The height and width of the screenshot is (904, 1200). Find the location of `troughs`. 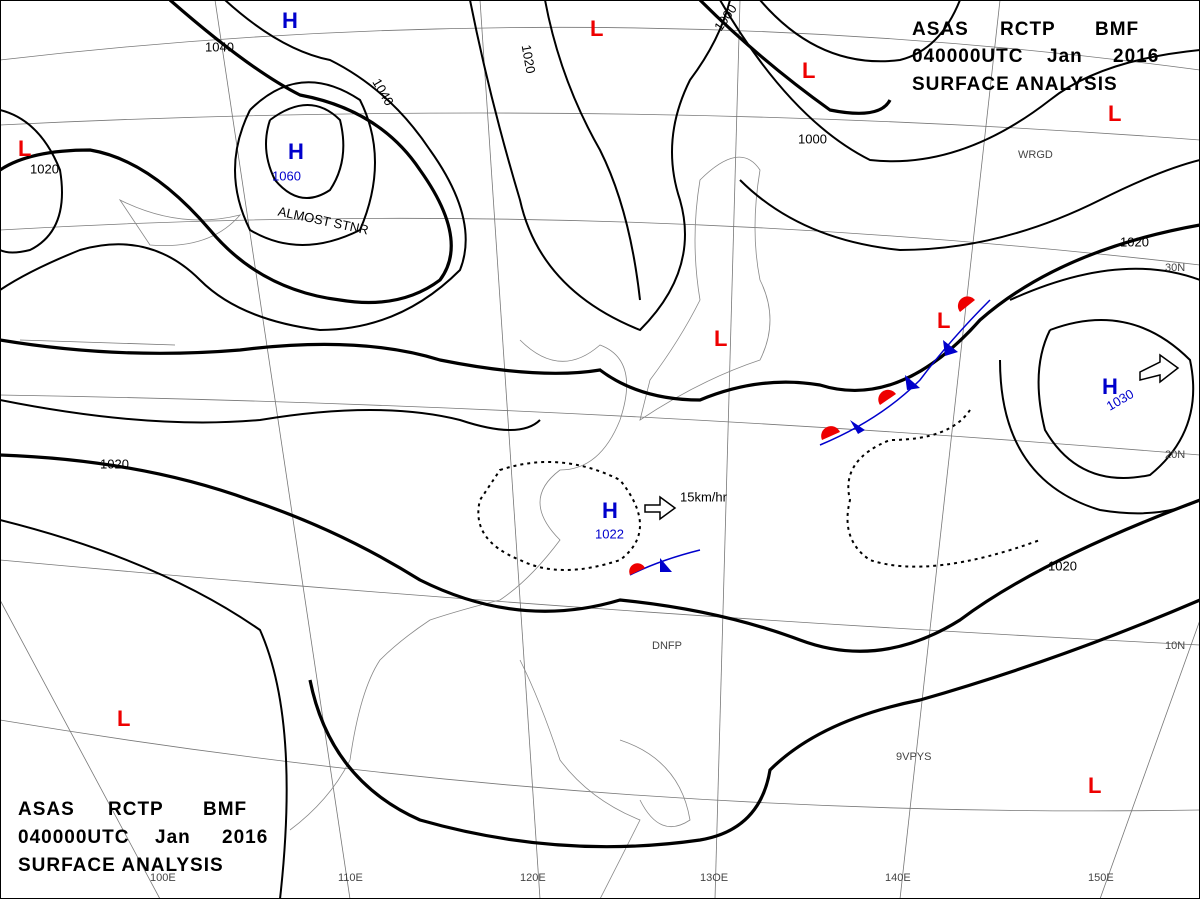

troughs is located at coordinates (759, 490).